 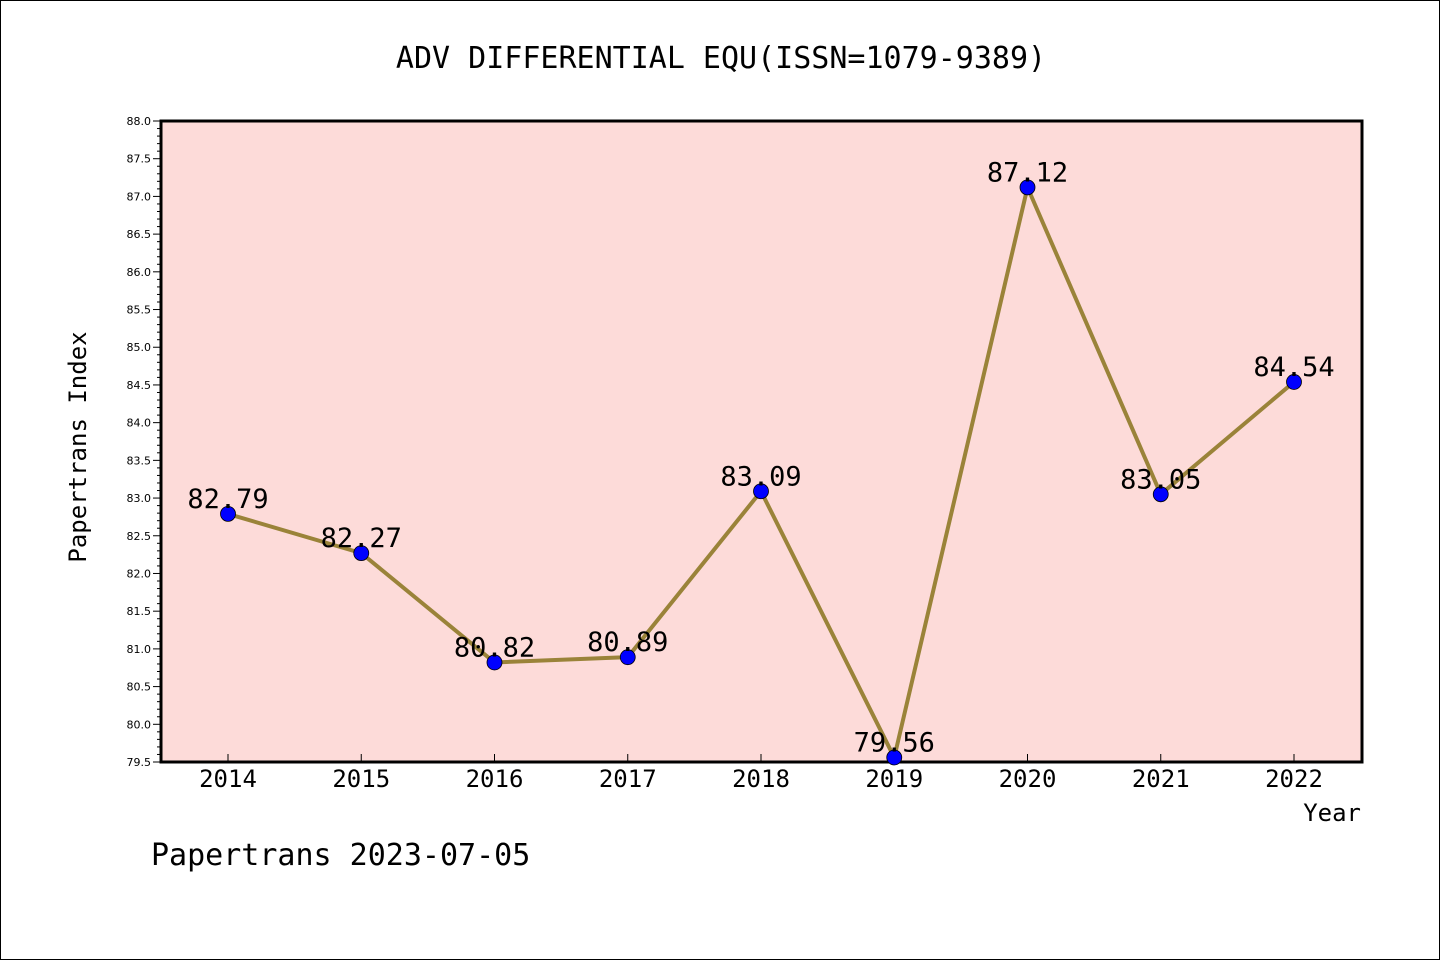 I want to click on y-tick-label: 88.0, so click(x=139, y=121).